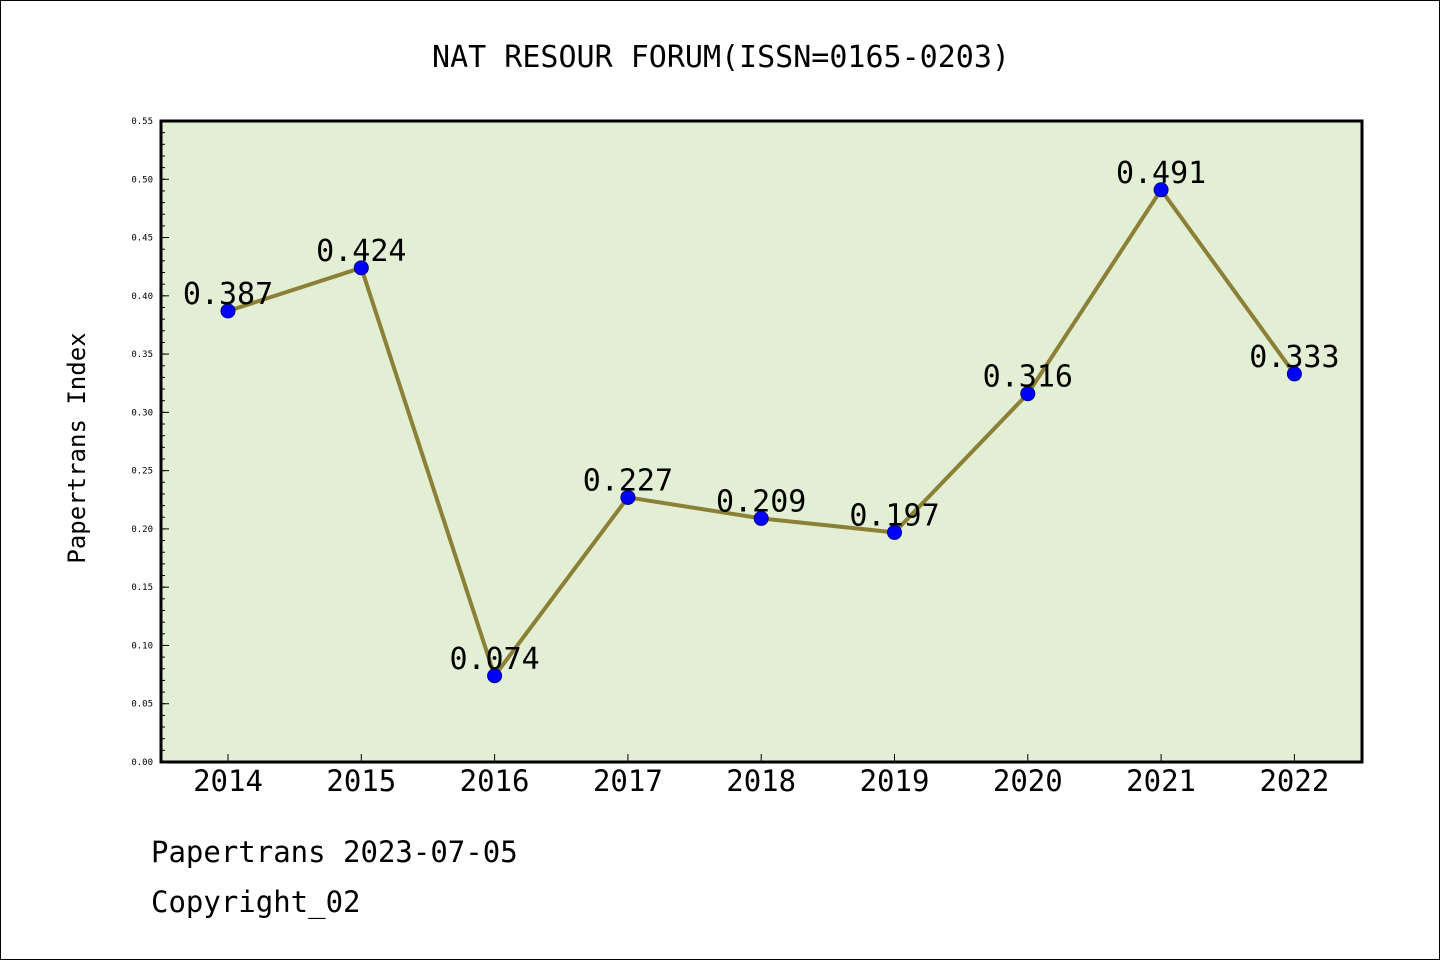 Image resolution: width=1440 pixels, height=961 pixels. I want to click on data-label: 0.074, so click(494, 659).